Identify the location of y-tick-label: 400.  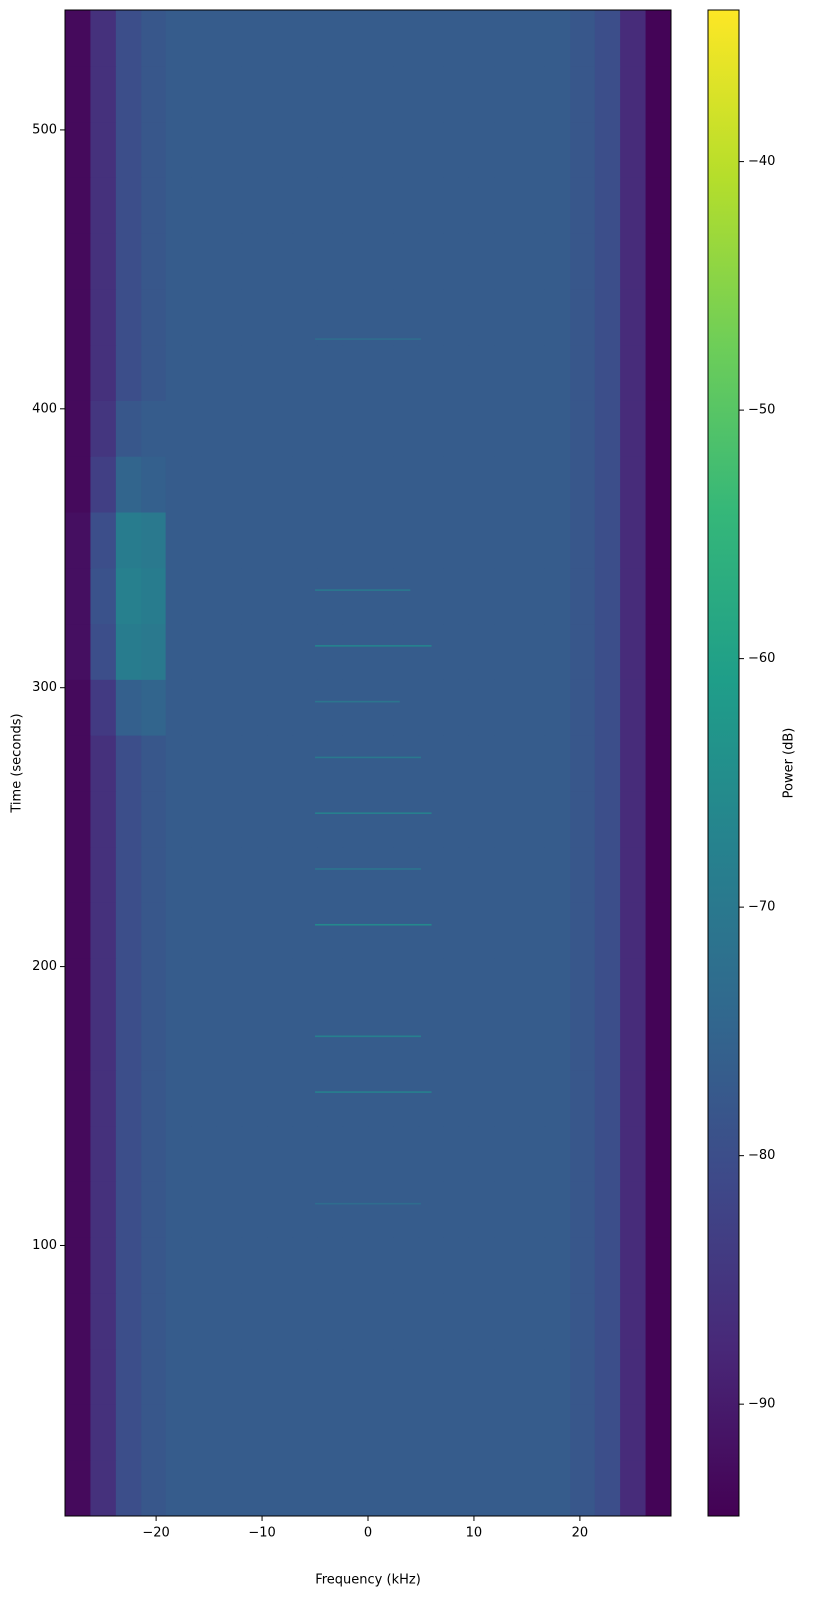
(44, 408).